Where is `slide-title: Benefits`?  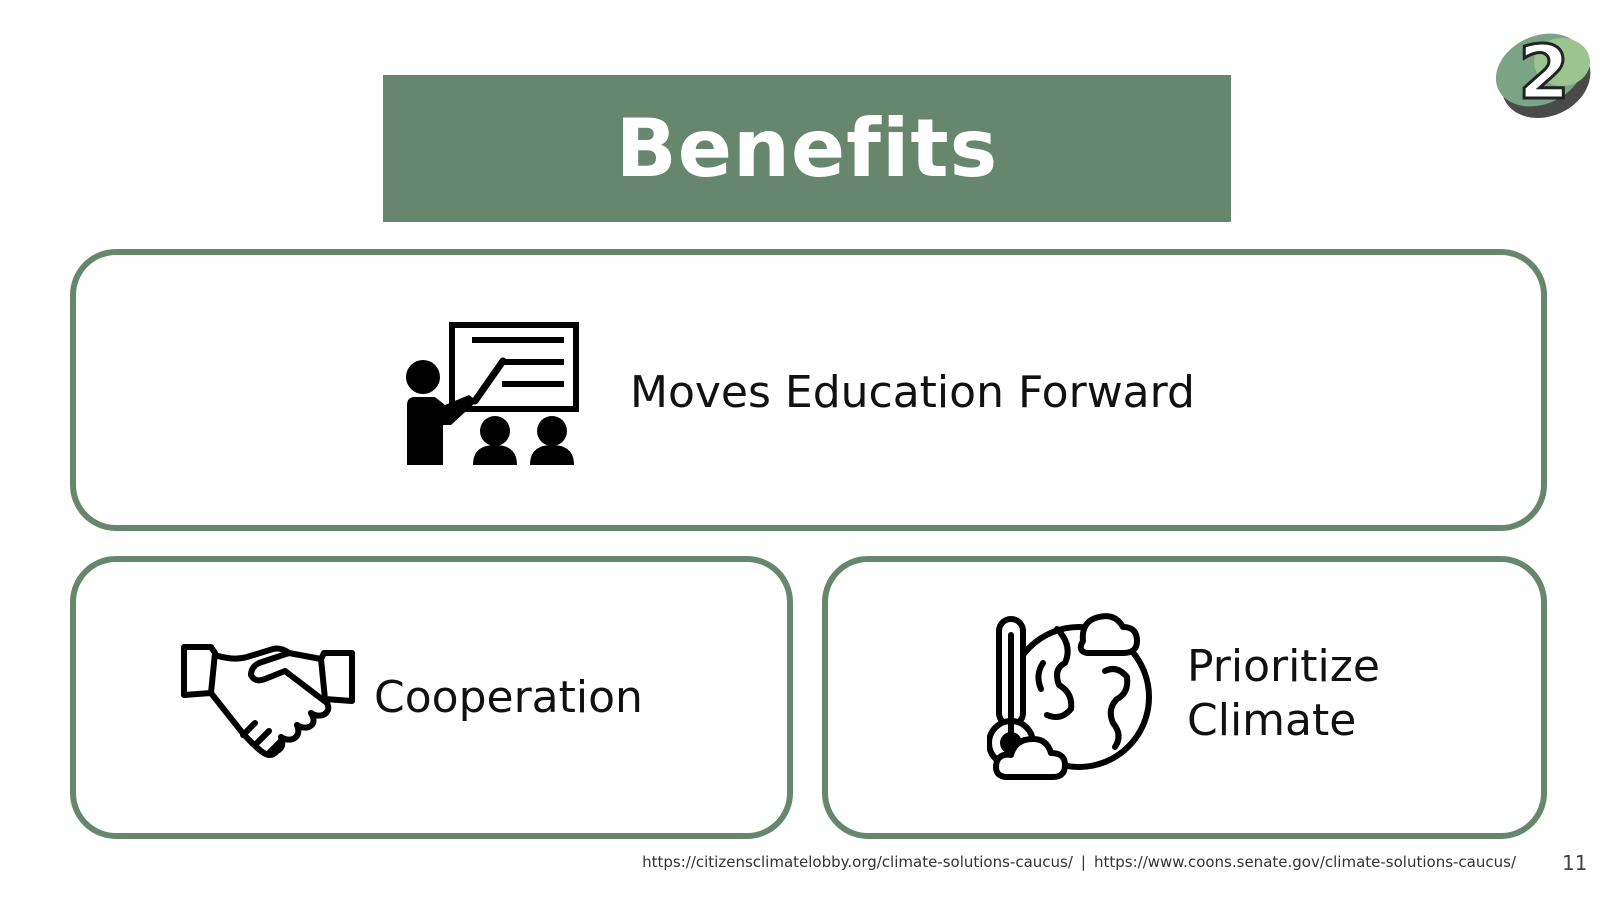 slide-title: Benefits is located at coordinates (807, 148).